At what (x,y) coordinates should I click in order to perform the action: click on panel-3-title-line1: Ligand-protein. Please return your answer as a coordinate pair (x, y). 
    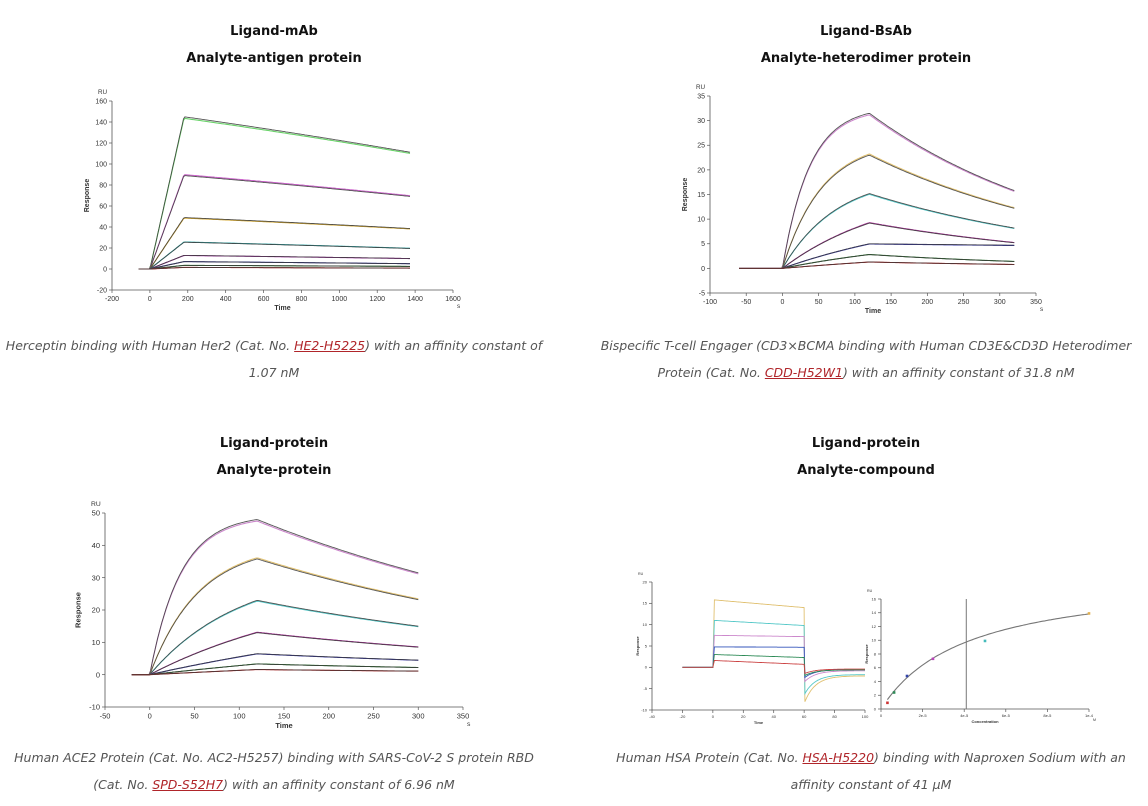
    Looking at the image, I should click on (274, 443).